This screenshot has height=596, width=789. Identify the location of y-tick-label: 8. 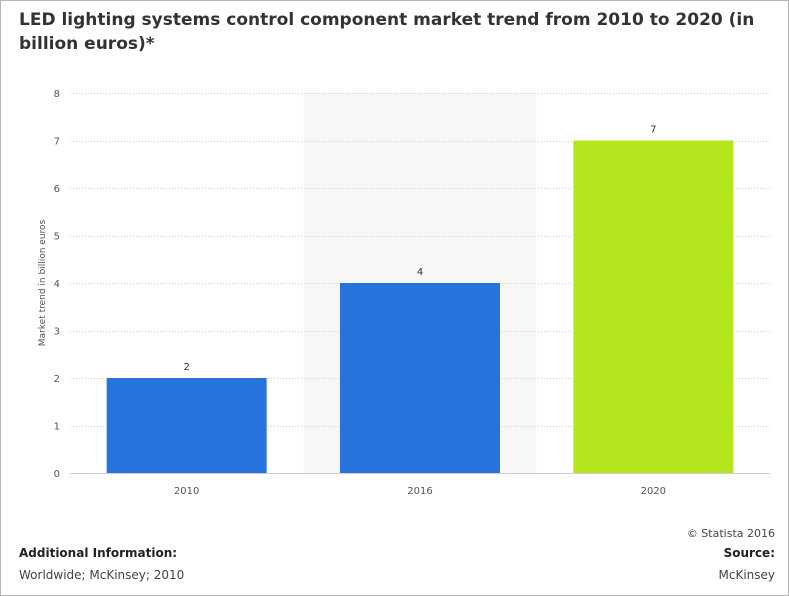
(57, 94).